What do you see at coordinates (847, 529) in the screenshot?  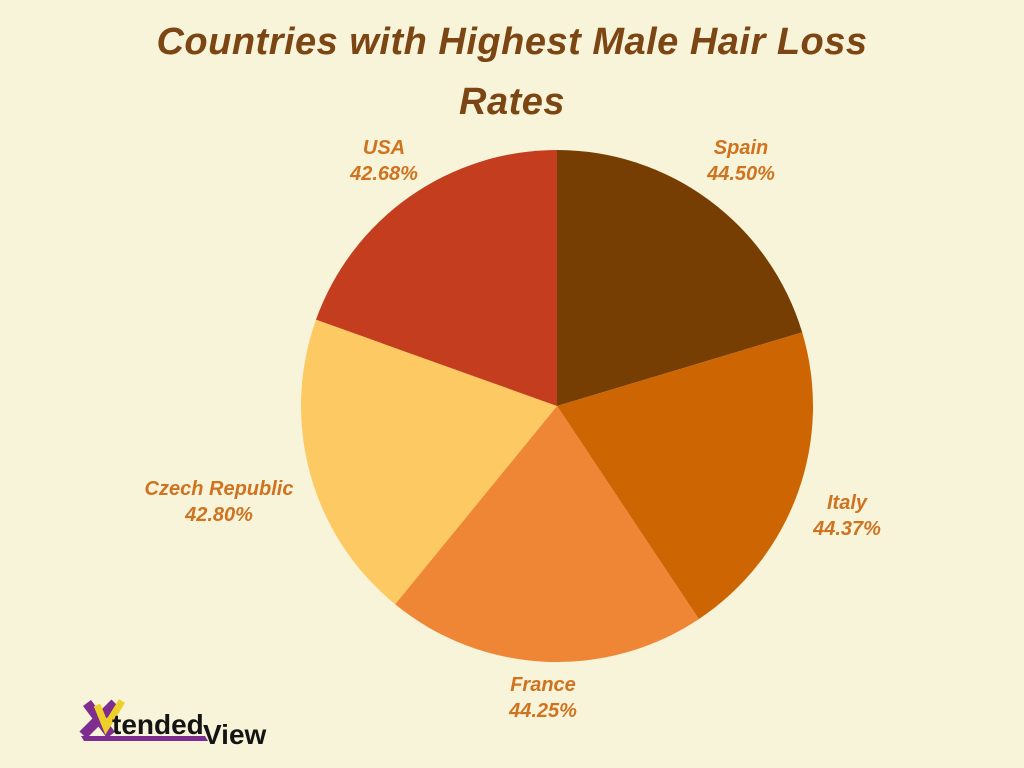 I see `pie-label-italy-value: 44.37%` at bounding box center [847, 529].